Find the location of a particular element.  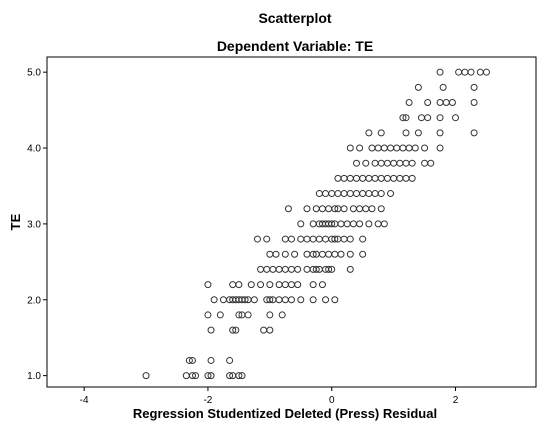

y-tick-label: 4.0 is located at coordinates (34, 149).